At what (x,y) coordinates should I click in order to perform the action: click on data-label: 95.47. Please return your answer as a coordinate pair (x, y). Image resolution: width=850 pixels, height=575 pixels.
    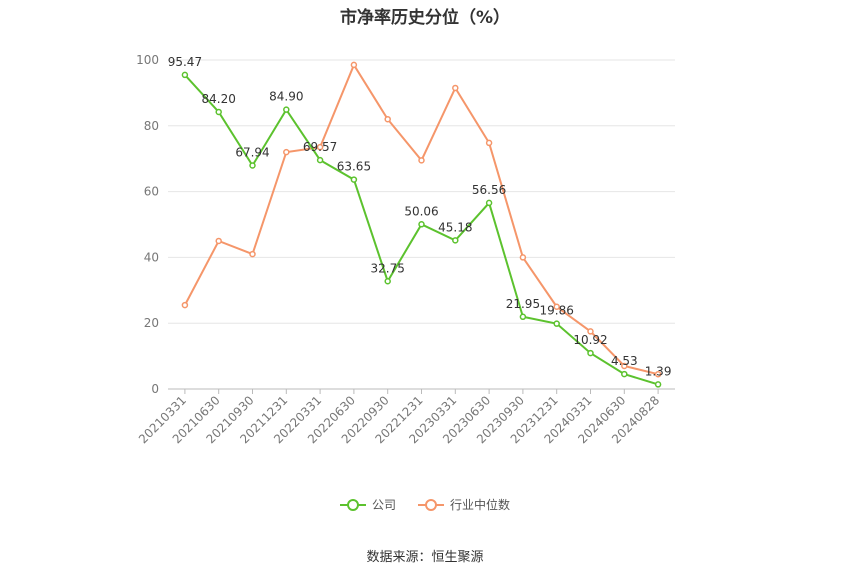
    Looking at the image, I should click on (185, 62).